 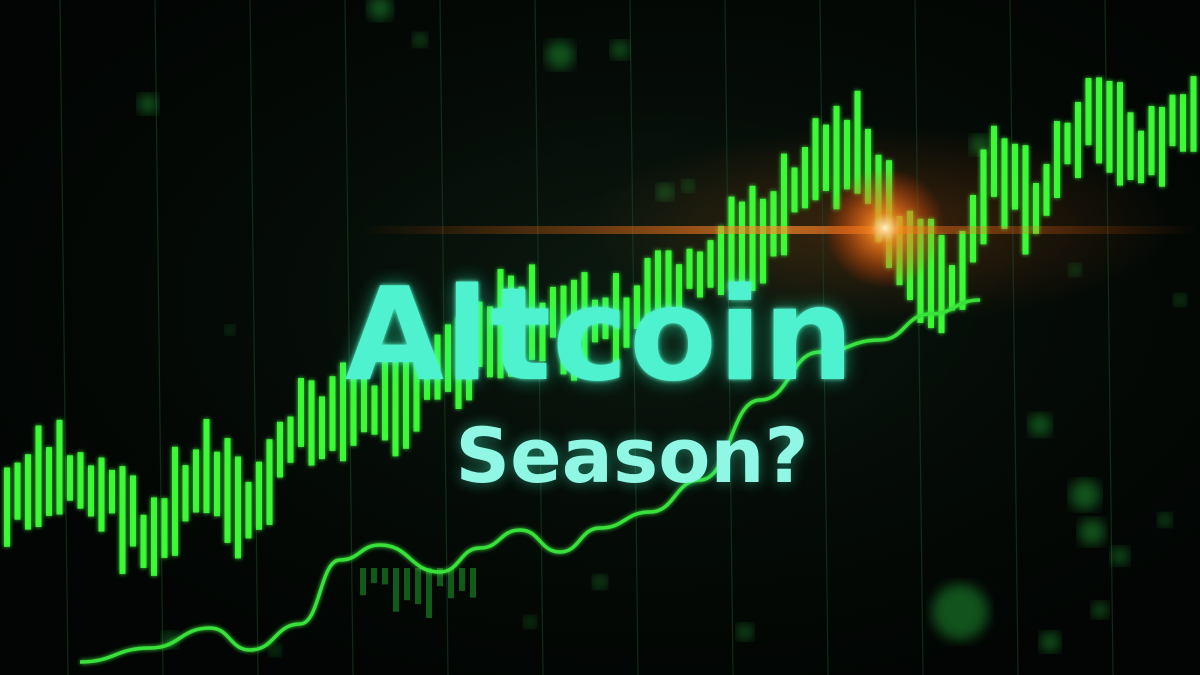 I want to click on candles-background, so click(x=418, y=593).